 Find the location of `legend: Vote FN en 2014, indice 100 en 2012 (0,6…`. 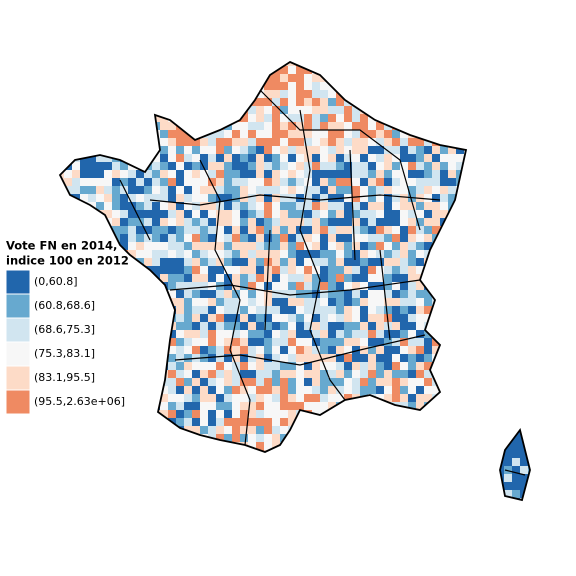

legend: Vote FN en 2014, indice 100 en 2012 (0,6… is located at coordinates (67, 327).